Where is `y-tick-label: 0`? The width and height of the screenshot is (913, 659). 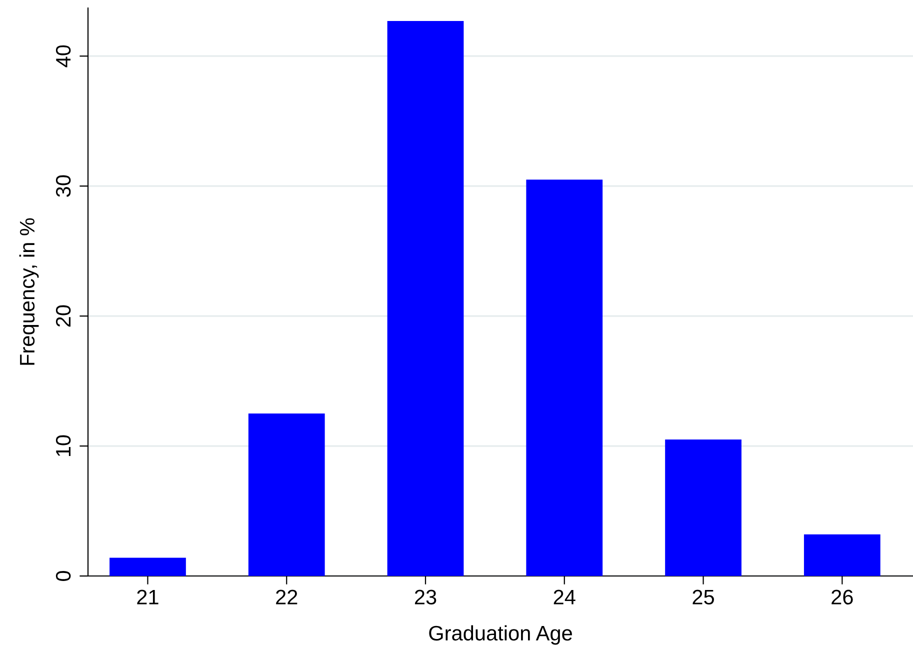
y-tick-label: 0 is located at coordinates (63, 576).